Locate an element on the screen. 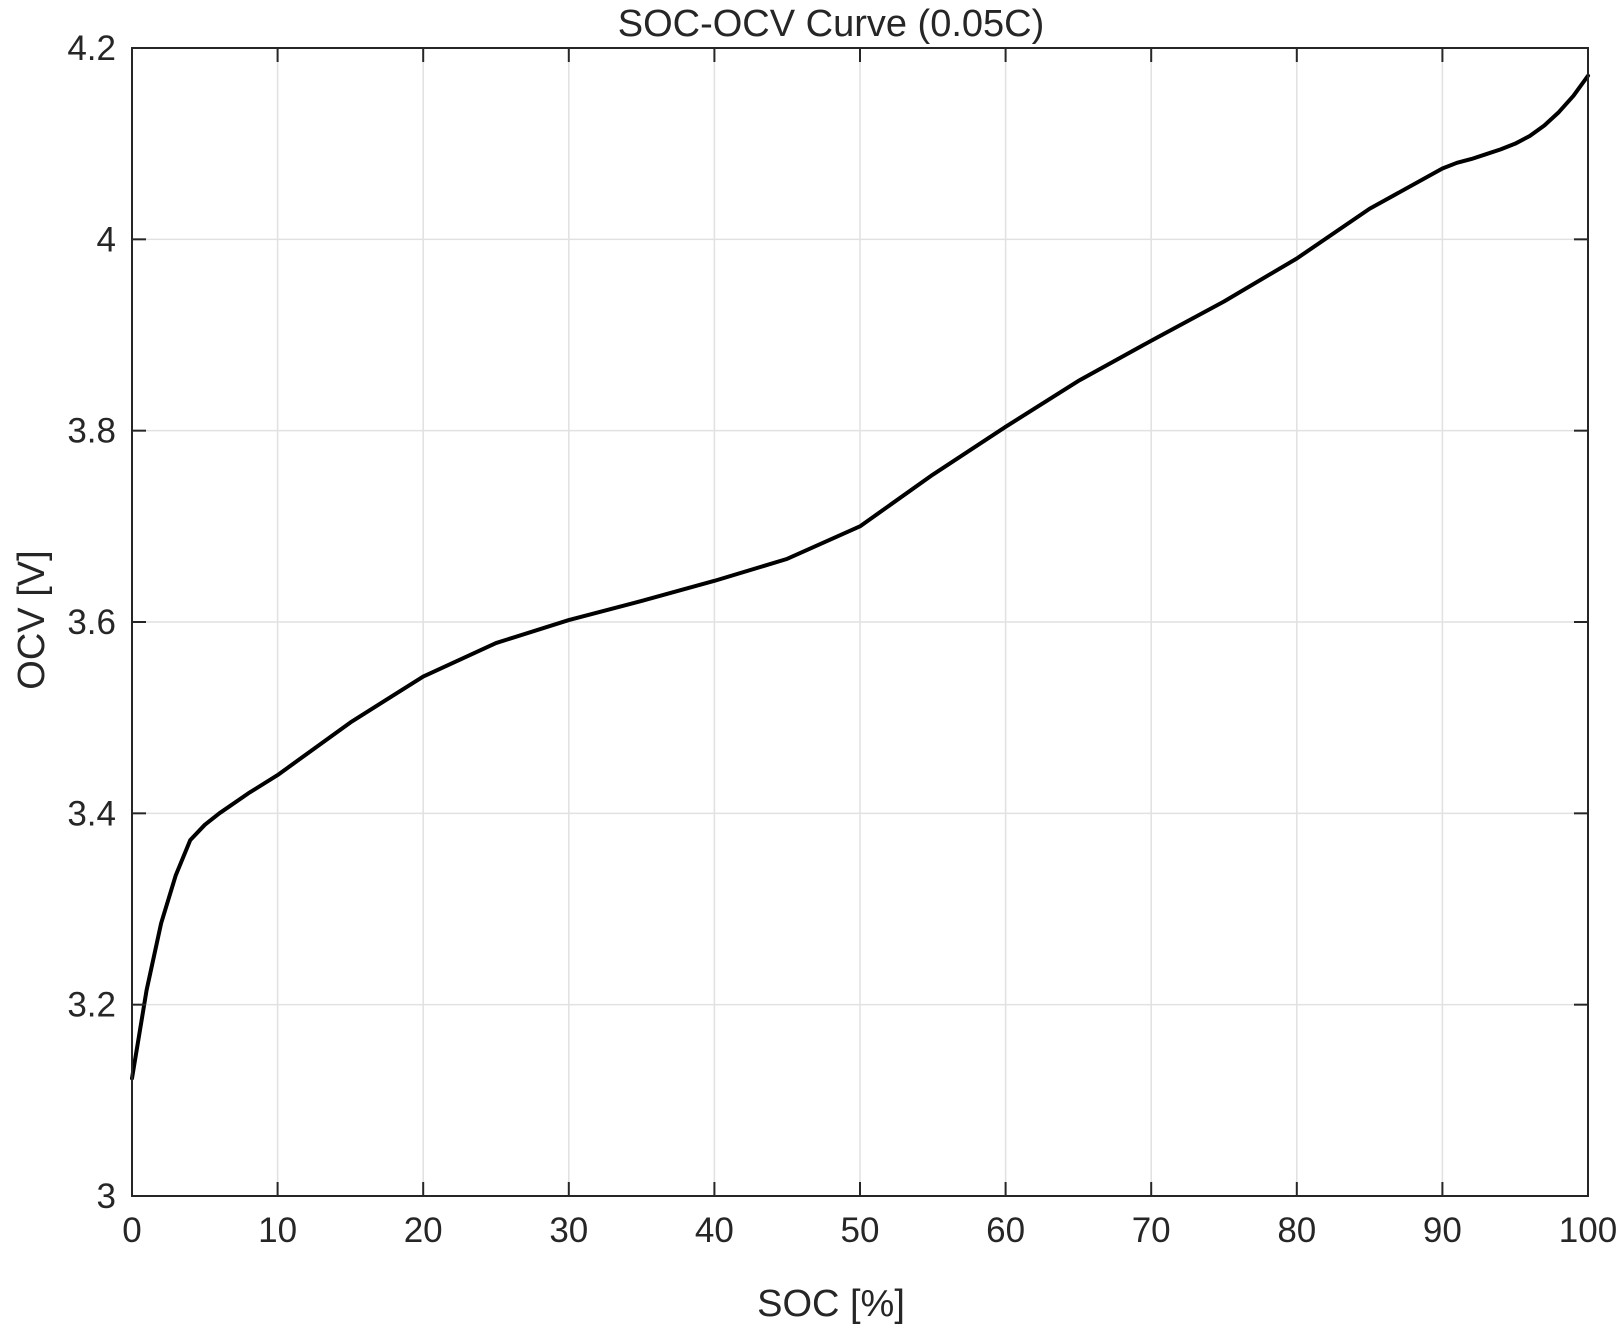 This screenshot has height=1328, width=1622. x-tick-label-9: 90 is located at coordinates (1442, 1230).